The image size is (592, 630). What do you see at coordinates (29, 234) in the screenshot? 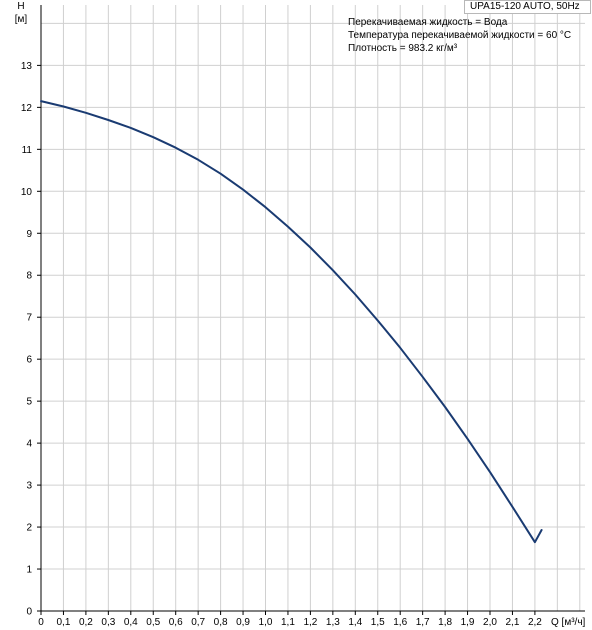
I see `y-tick-label: 9` at bounding box center [29, 234].